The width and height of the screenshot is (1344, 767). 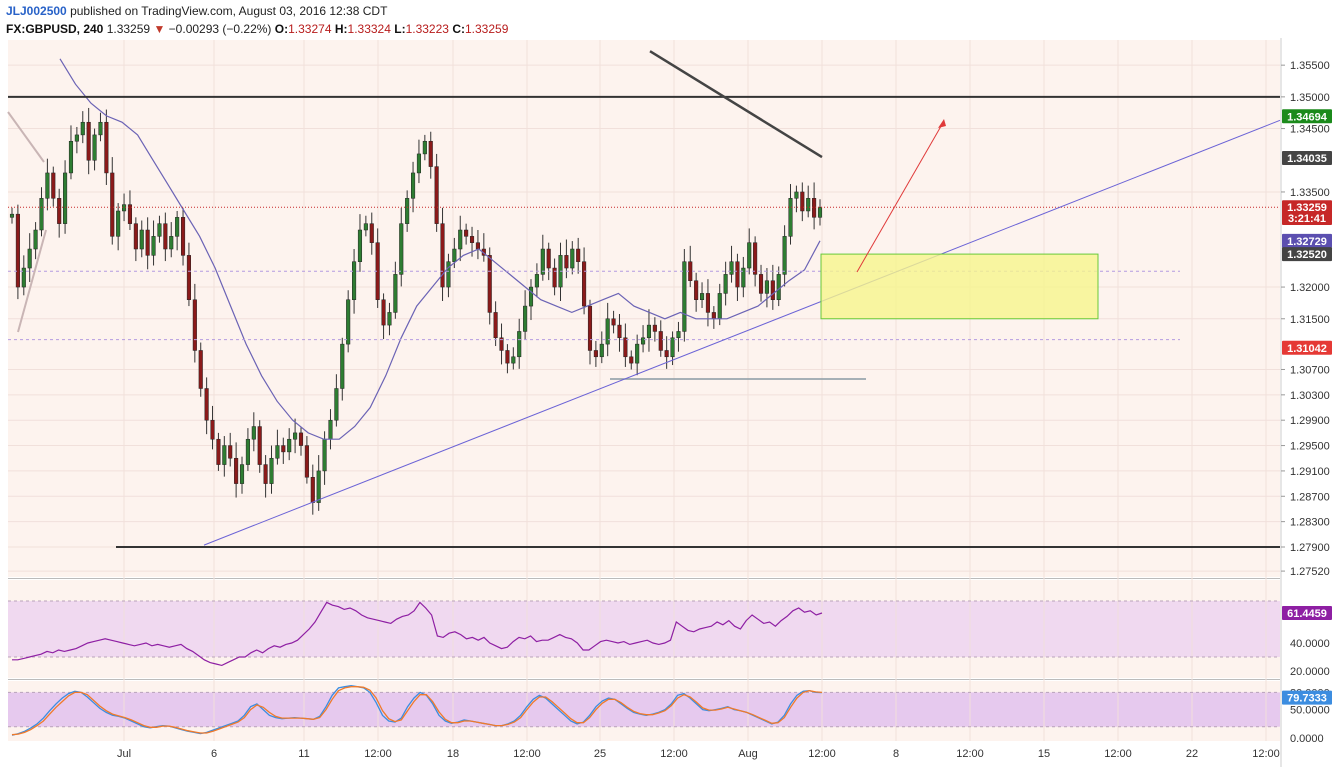 I want to click on price-label-text: 1.32520, so click(x=1307, y=255).